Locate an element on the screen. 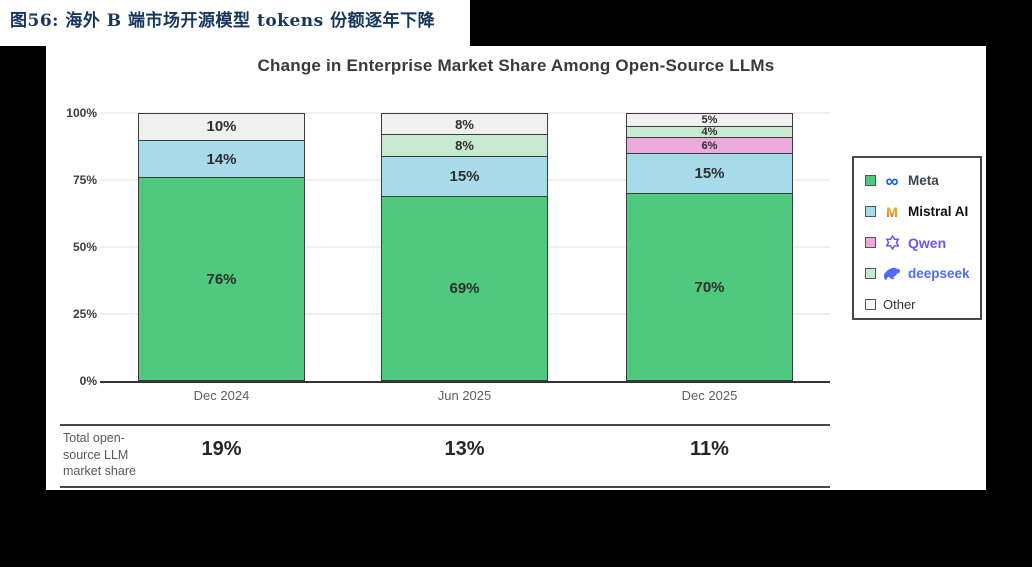 This screenshot has height=567, width=1032. bar-segment-meta: 76% is located at coordinates (221, 279).